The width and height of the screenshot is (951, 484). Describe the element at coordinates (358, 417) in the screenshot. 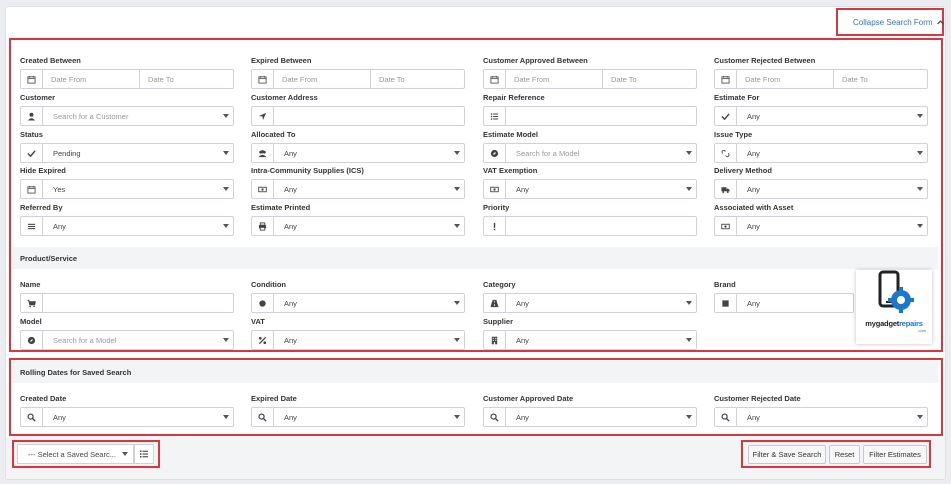

I see `expired-date-select: Any` at that location.